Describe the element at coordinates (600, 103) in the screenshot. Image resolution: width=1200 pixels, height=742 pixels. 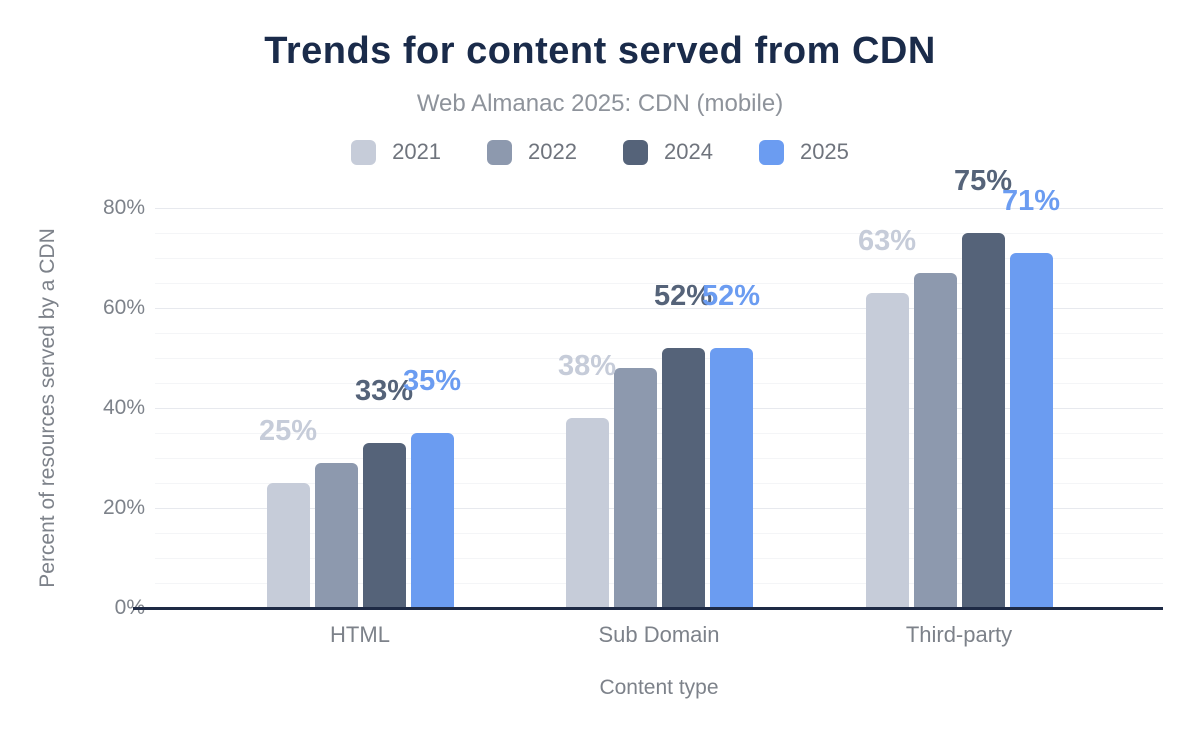
I see `chart-subtitle: Web Almanac 2025: CDN (mobile)` at that location.